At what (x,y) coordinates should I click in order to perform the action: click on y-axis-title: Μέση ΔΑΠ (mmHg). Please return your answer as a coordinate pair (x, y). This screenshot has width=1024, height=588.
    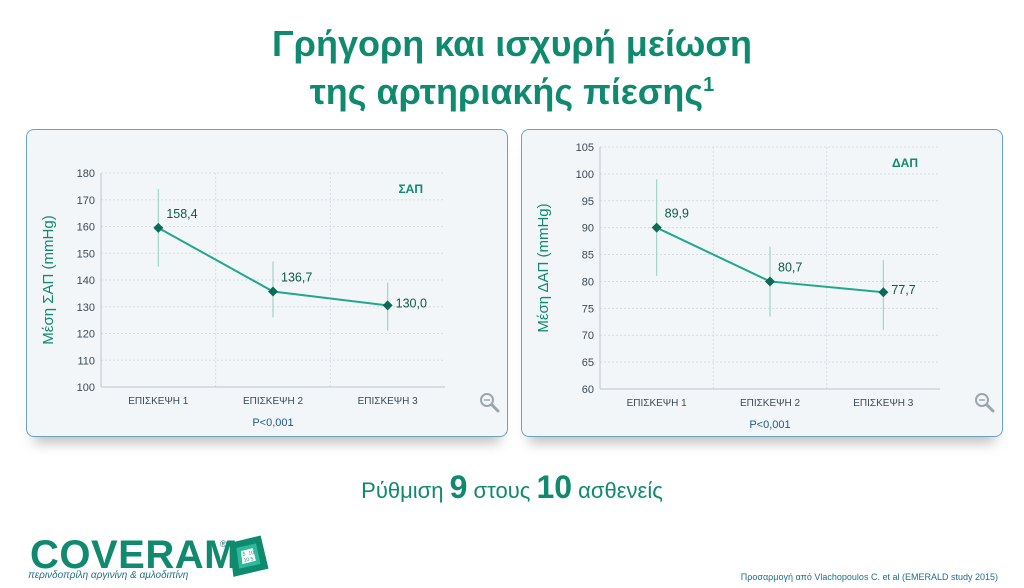
    Looking at the image, I should click on (543, 267).